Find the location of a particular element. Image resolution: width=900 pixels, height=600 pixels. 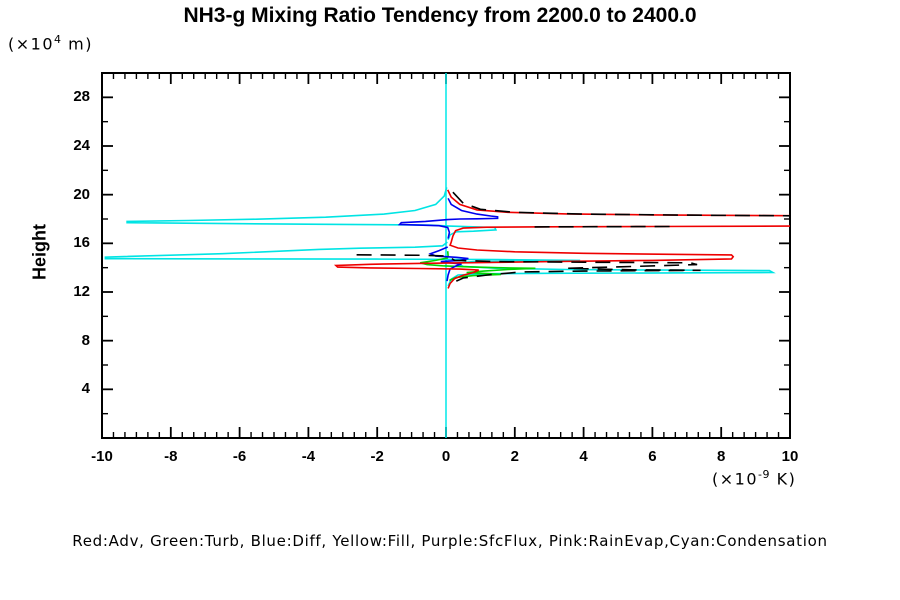

x-tick-label: -8 is located at coordinates (171, 456).